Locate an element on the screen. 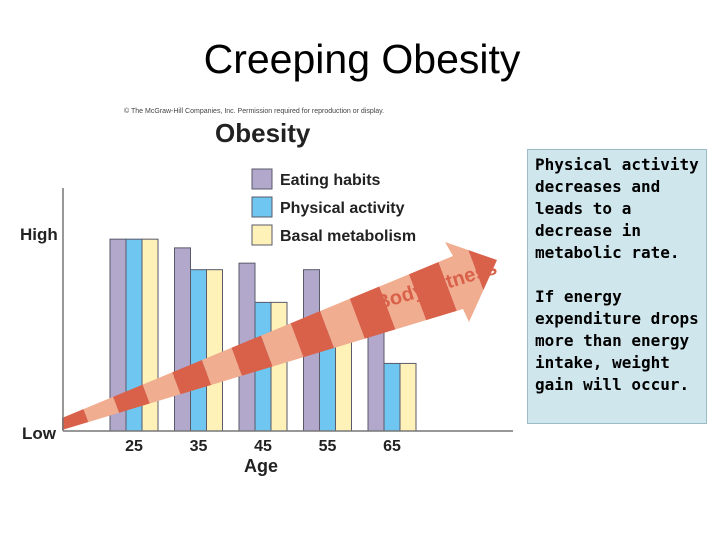 Image resolution: width=720 pixels, height=540 pixels. y-tick-low: Low is located at coordinates (39, 433).